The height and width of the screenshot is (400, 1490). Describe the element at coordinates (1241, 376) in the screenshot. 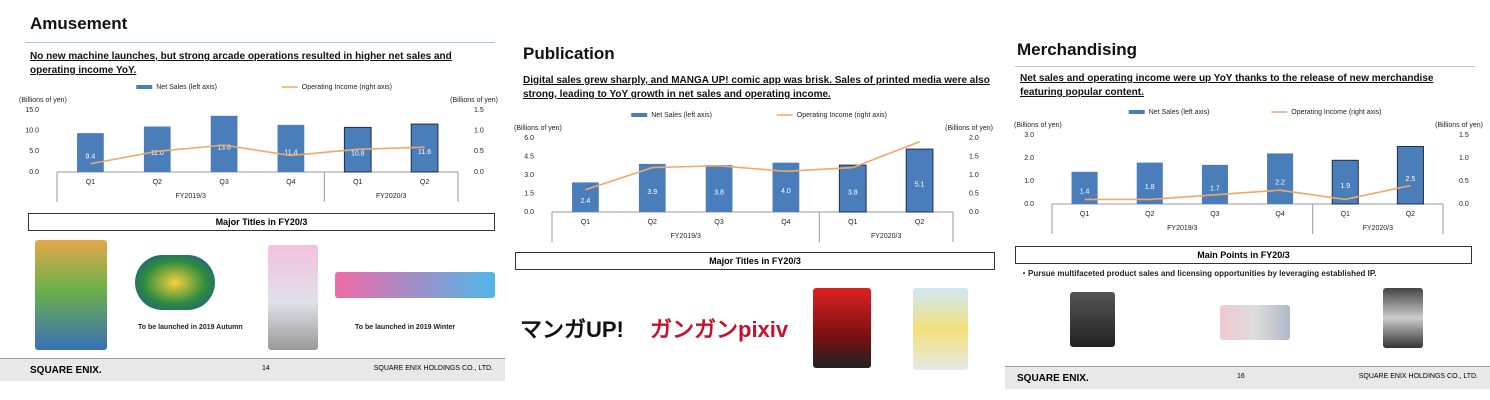

I see `page-number: 16` at that location.